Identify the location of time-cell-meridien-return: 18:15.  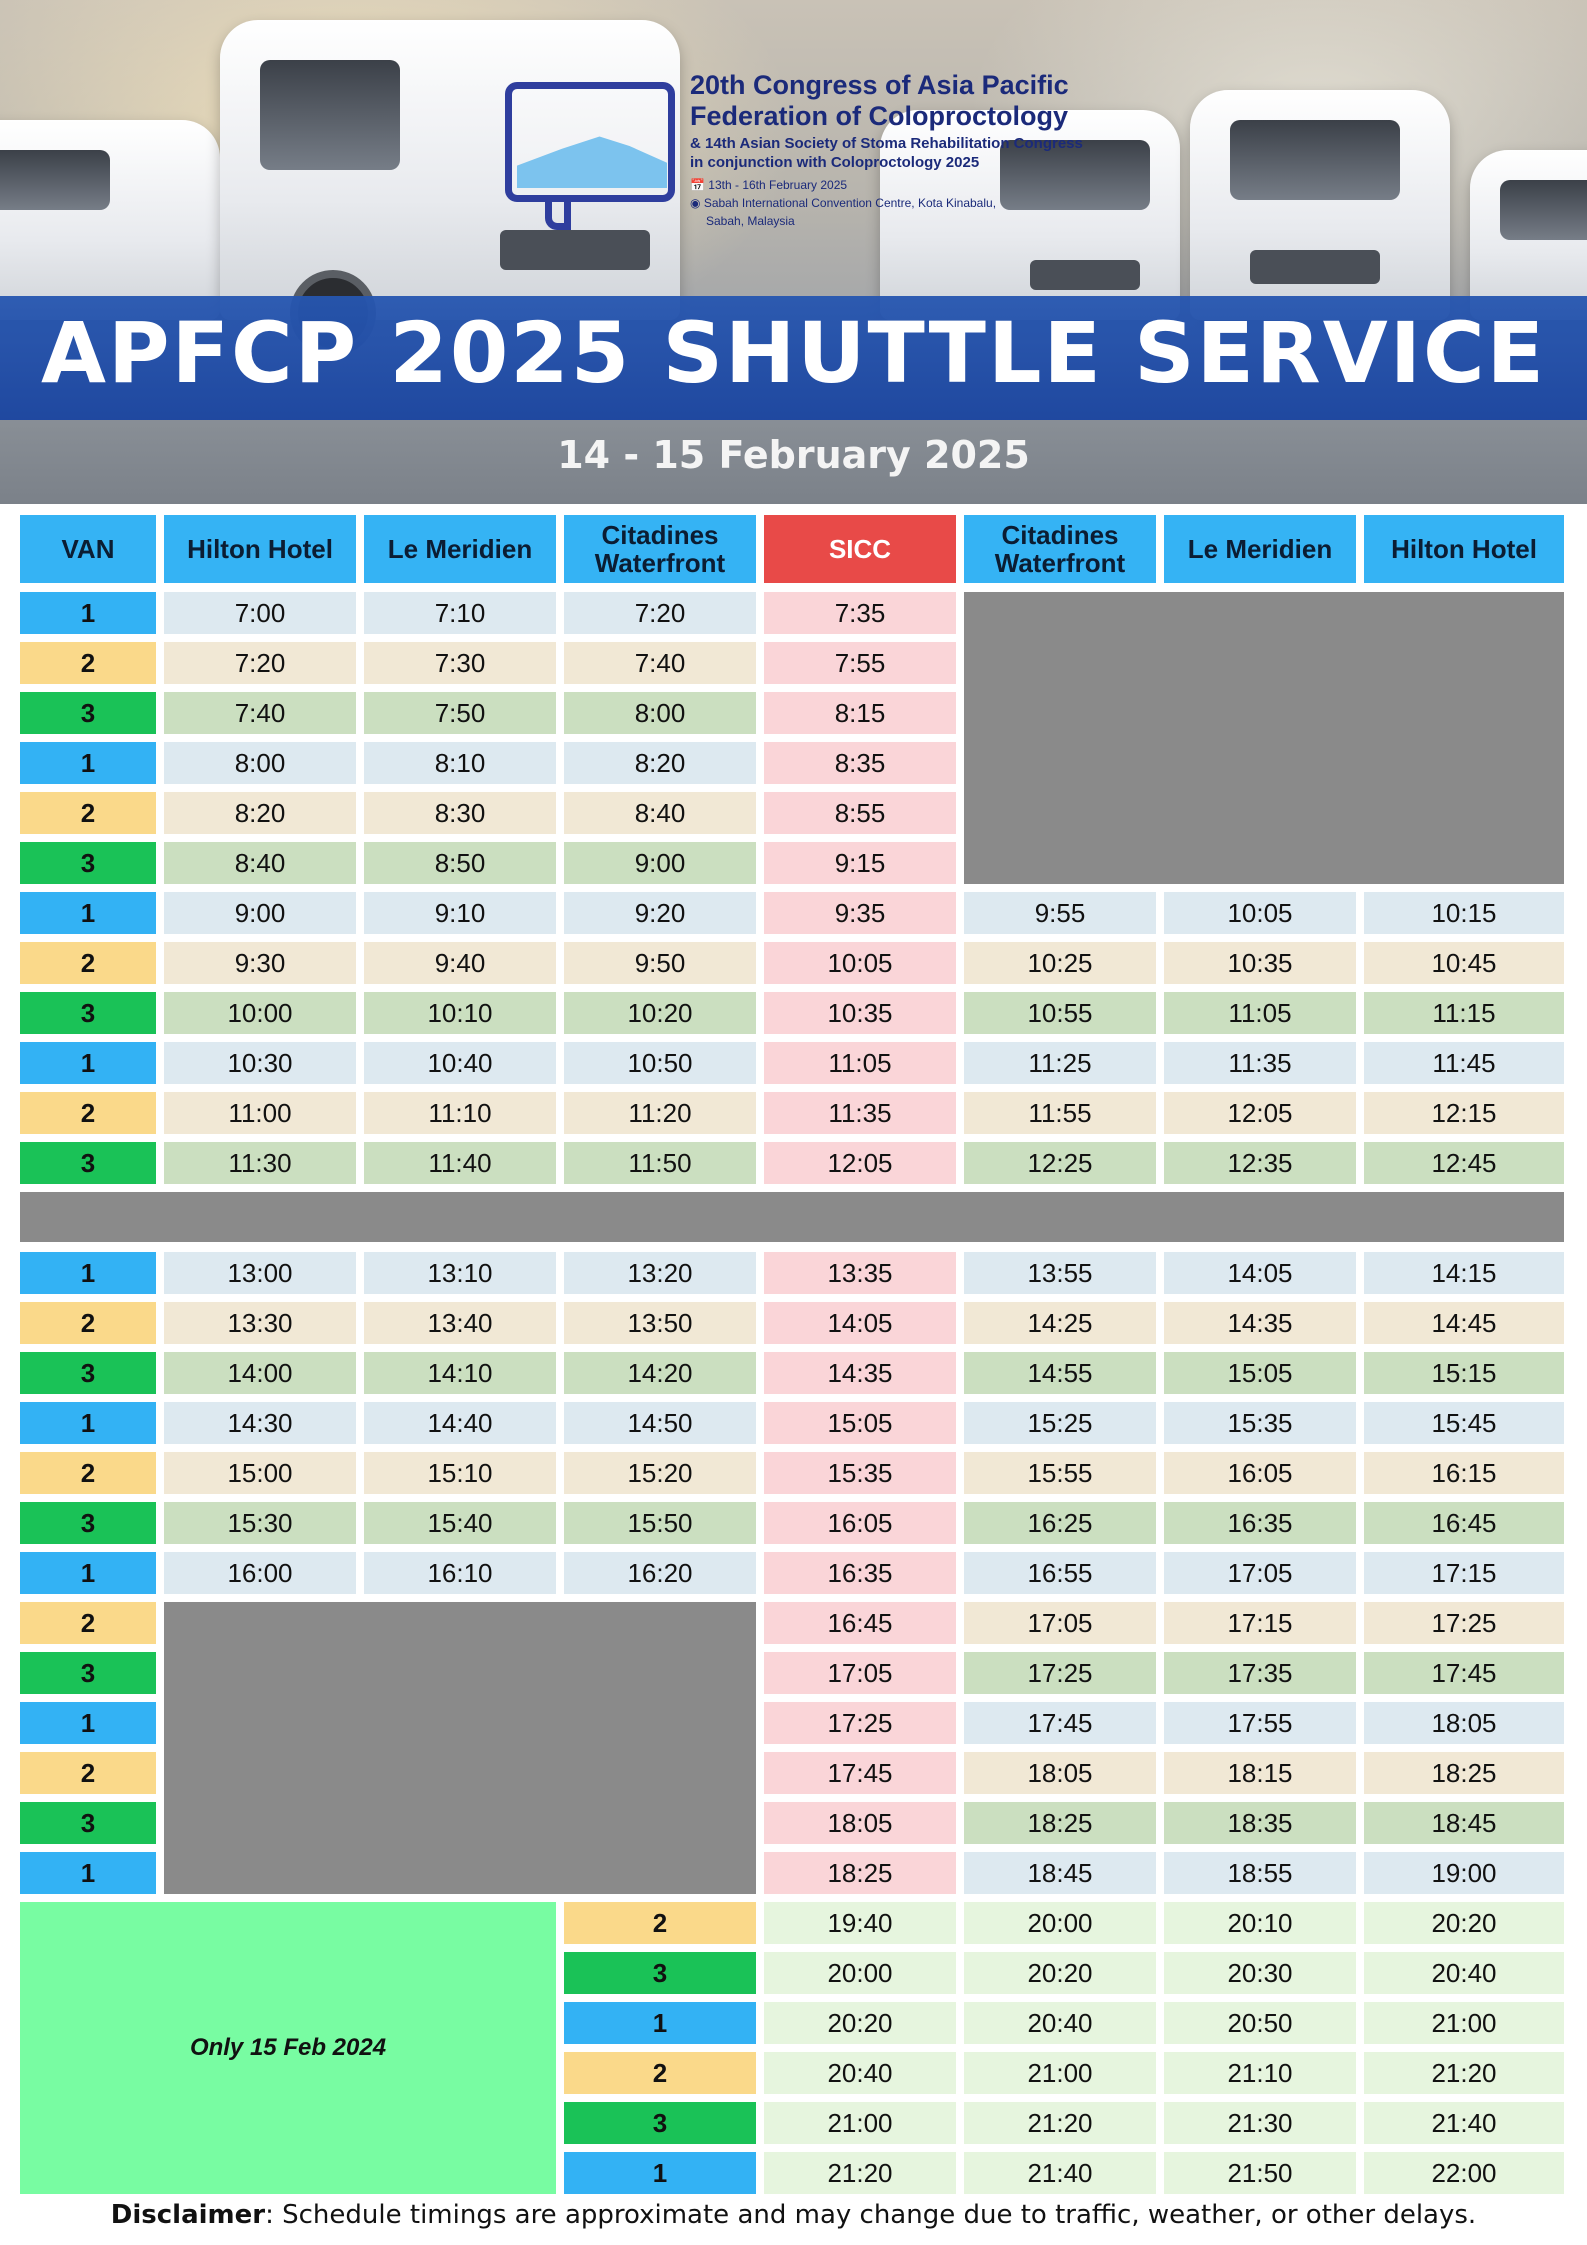
(1260, 1773).